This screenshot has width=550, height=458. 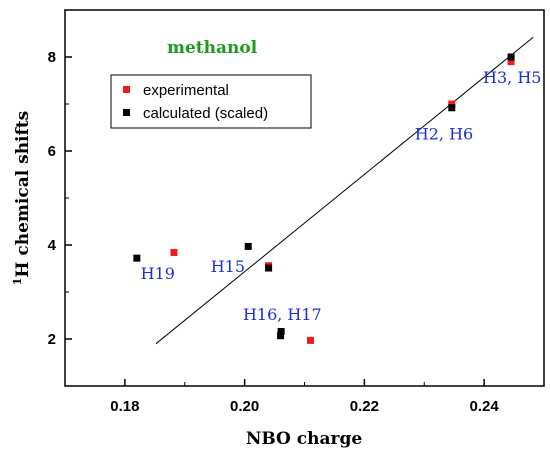 What do you see at coordinates (52, 57) in the screenshot?
I see `y-tick-label: 8` at bounding box center [52, 57].